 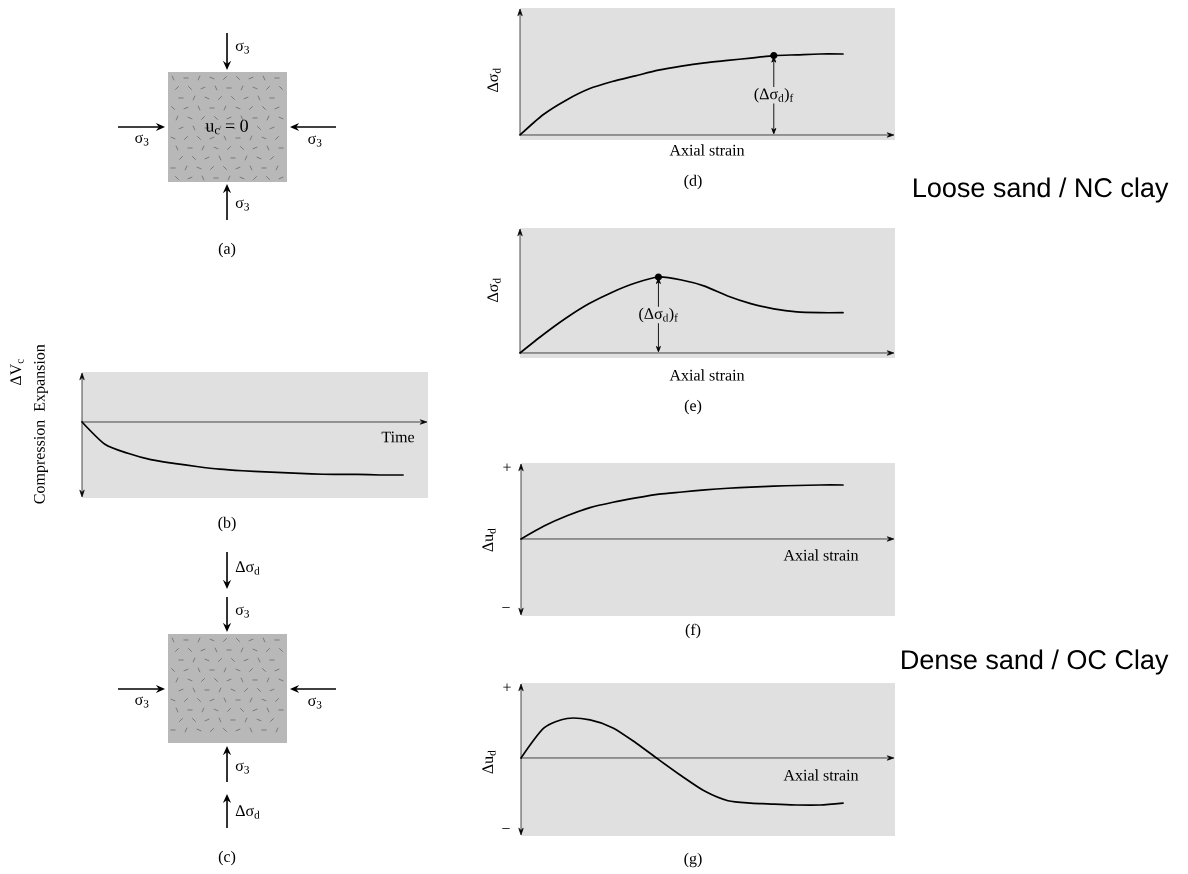 I want to click on text: (a), so click(x=227, y=250).